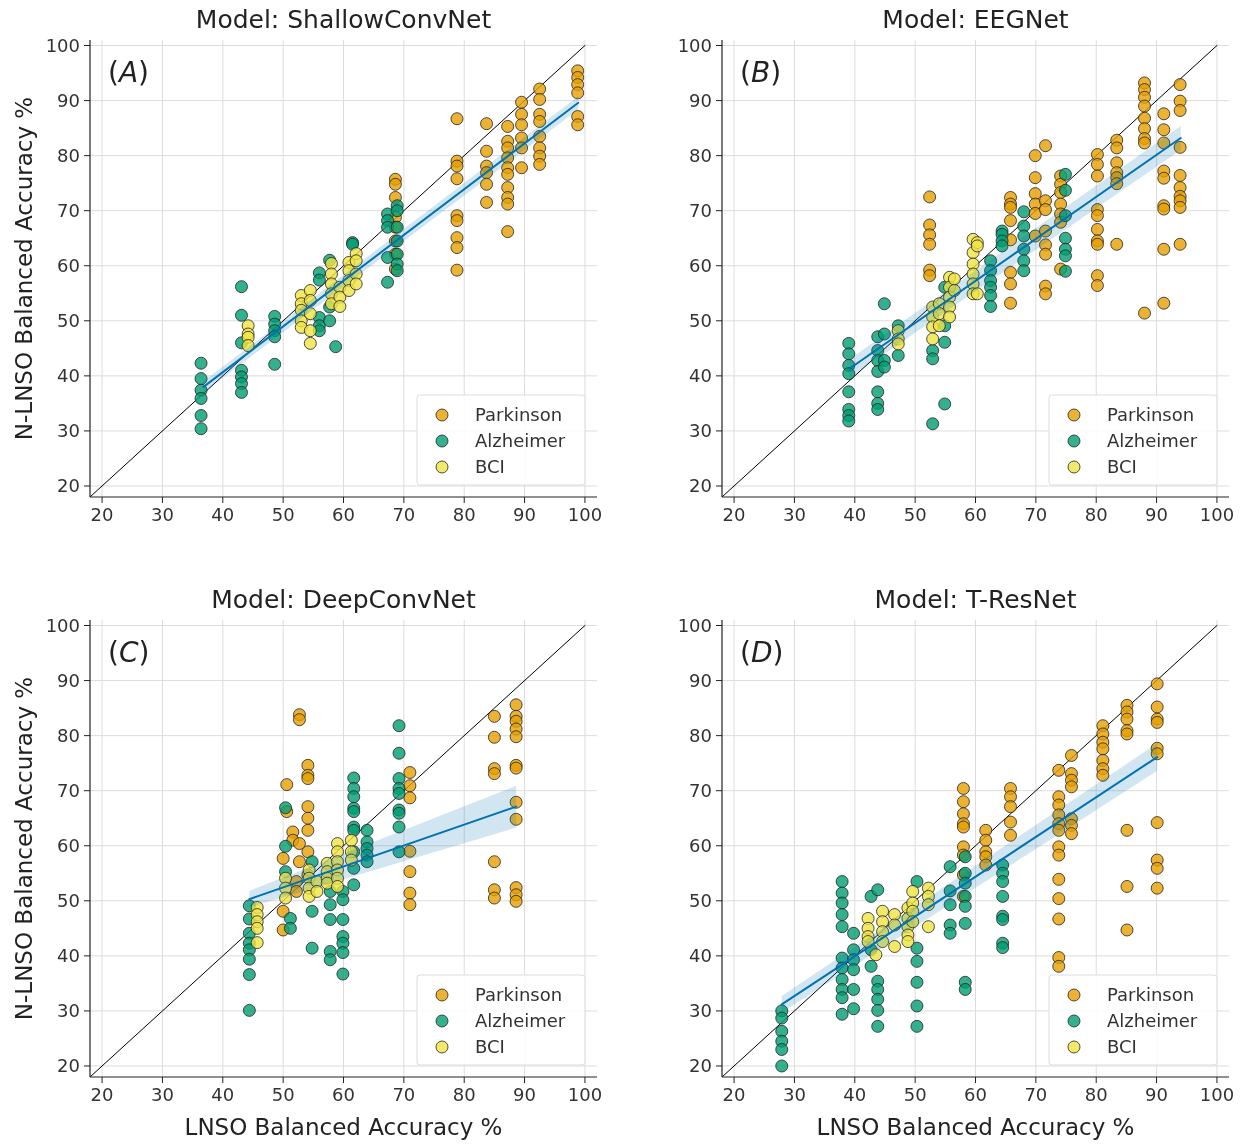 Image resolution: width=1252 pixels, height=1144 pixels. I want to click on chart-title: Model: ShallowConvNet, so click(343, 19).